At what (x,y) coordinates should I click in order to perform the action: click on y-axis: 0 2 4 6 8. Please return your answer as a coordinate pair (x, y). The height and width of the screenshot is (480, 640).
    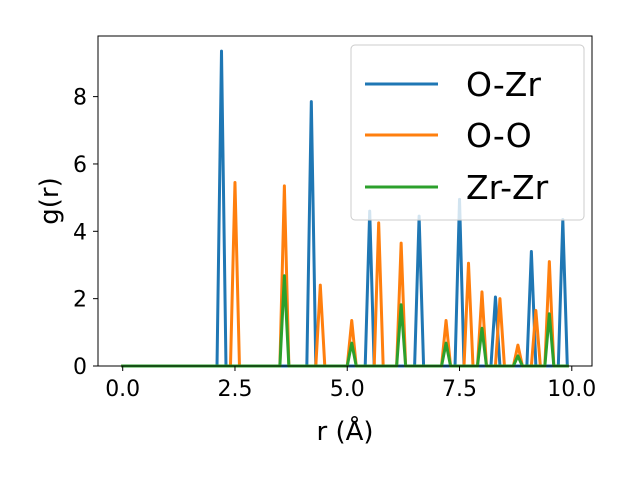
    Looking at the image, I should click on (85, 233).